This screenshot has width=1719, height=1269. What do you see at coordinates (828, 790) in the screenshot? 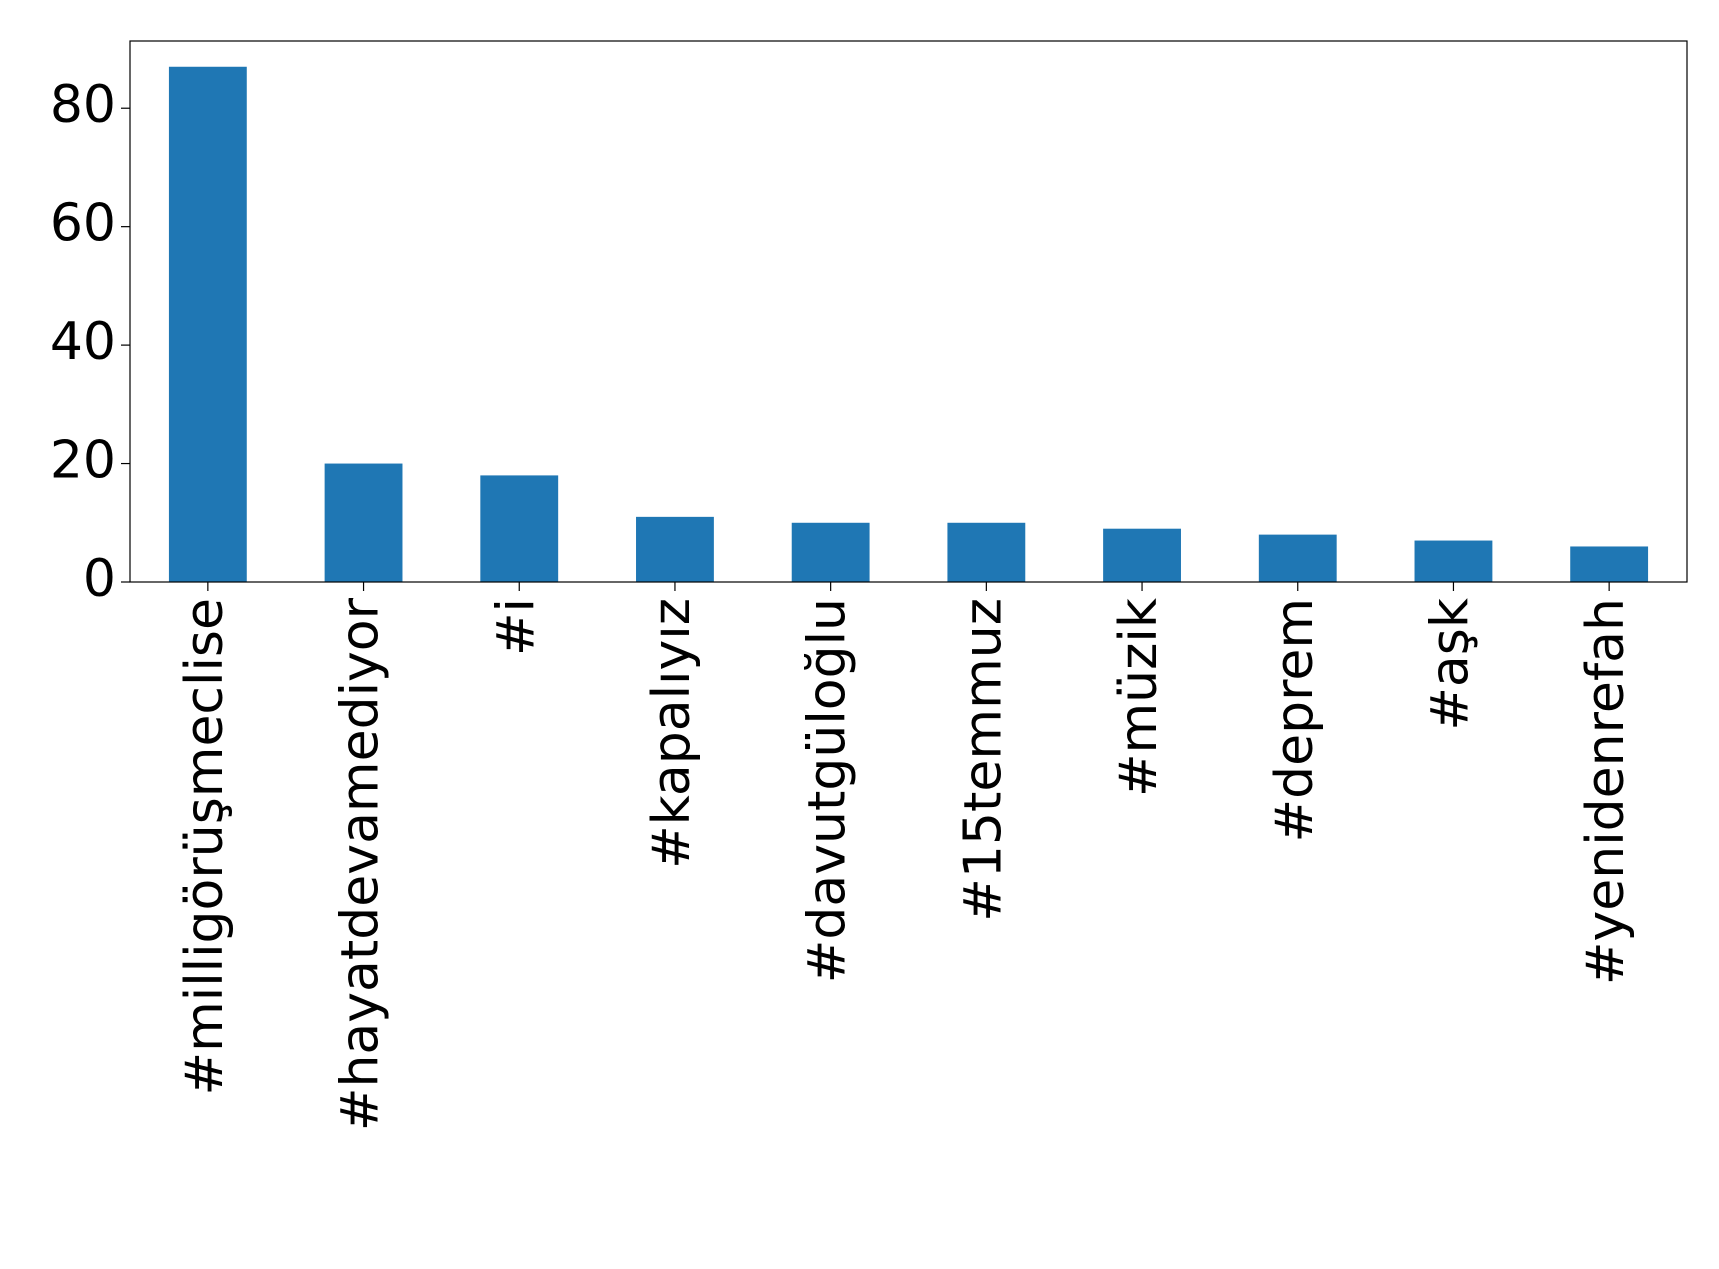
I see `x-tick-label: #davutgüloğlu` at bounding box center [828, 790].